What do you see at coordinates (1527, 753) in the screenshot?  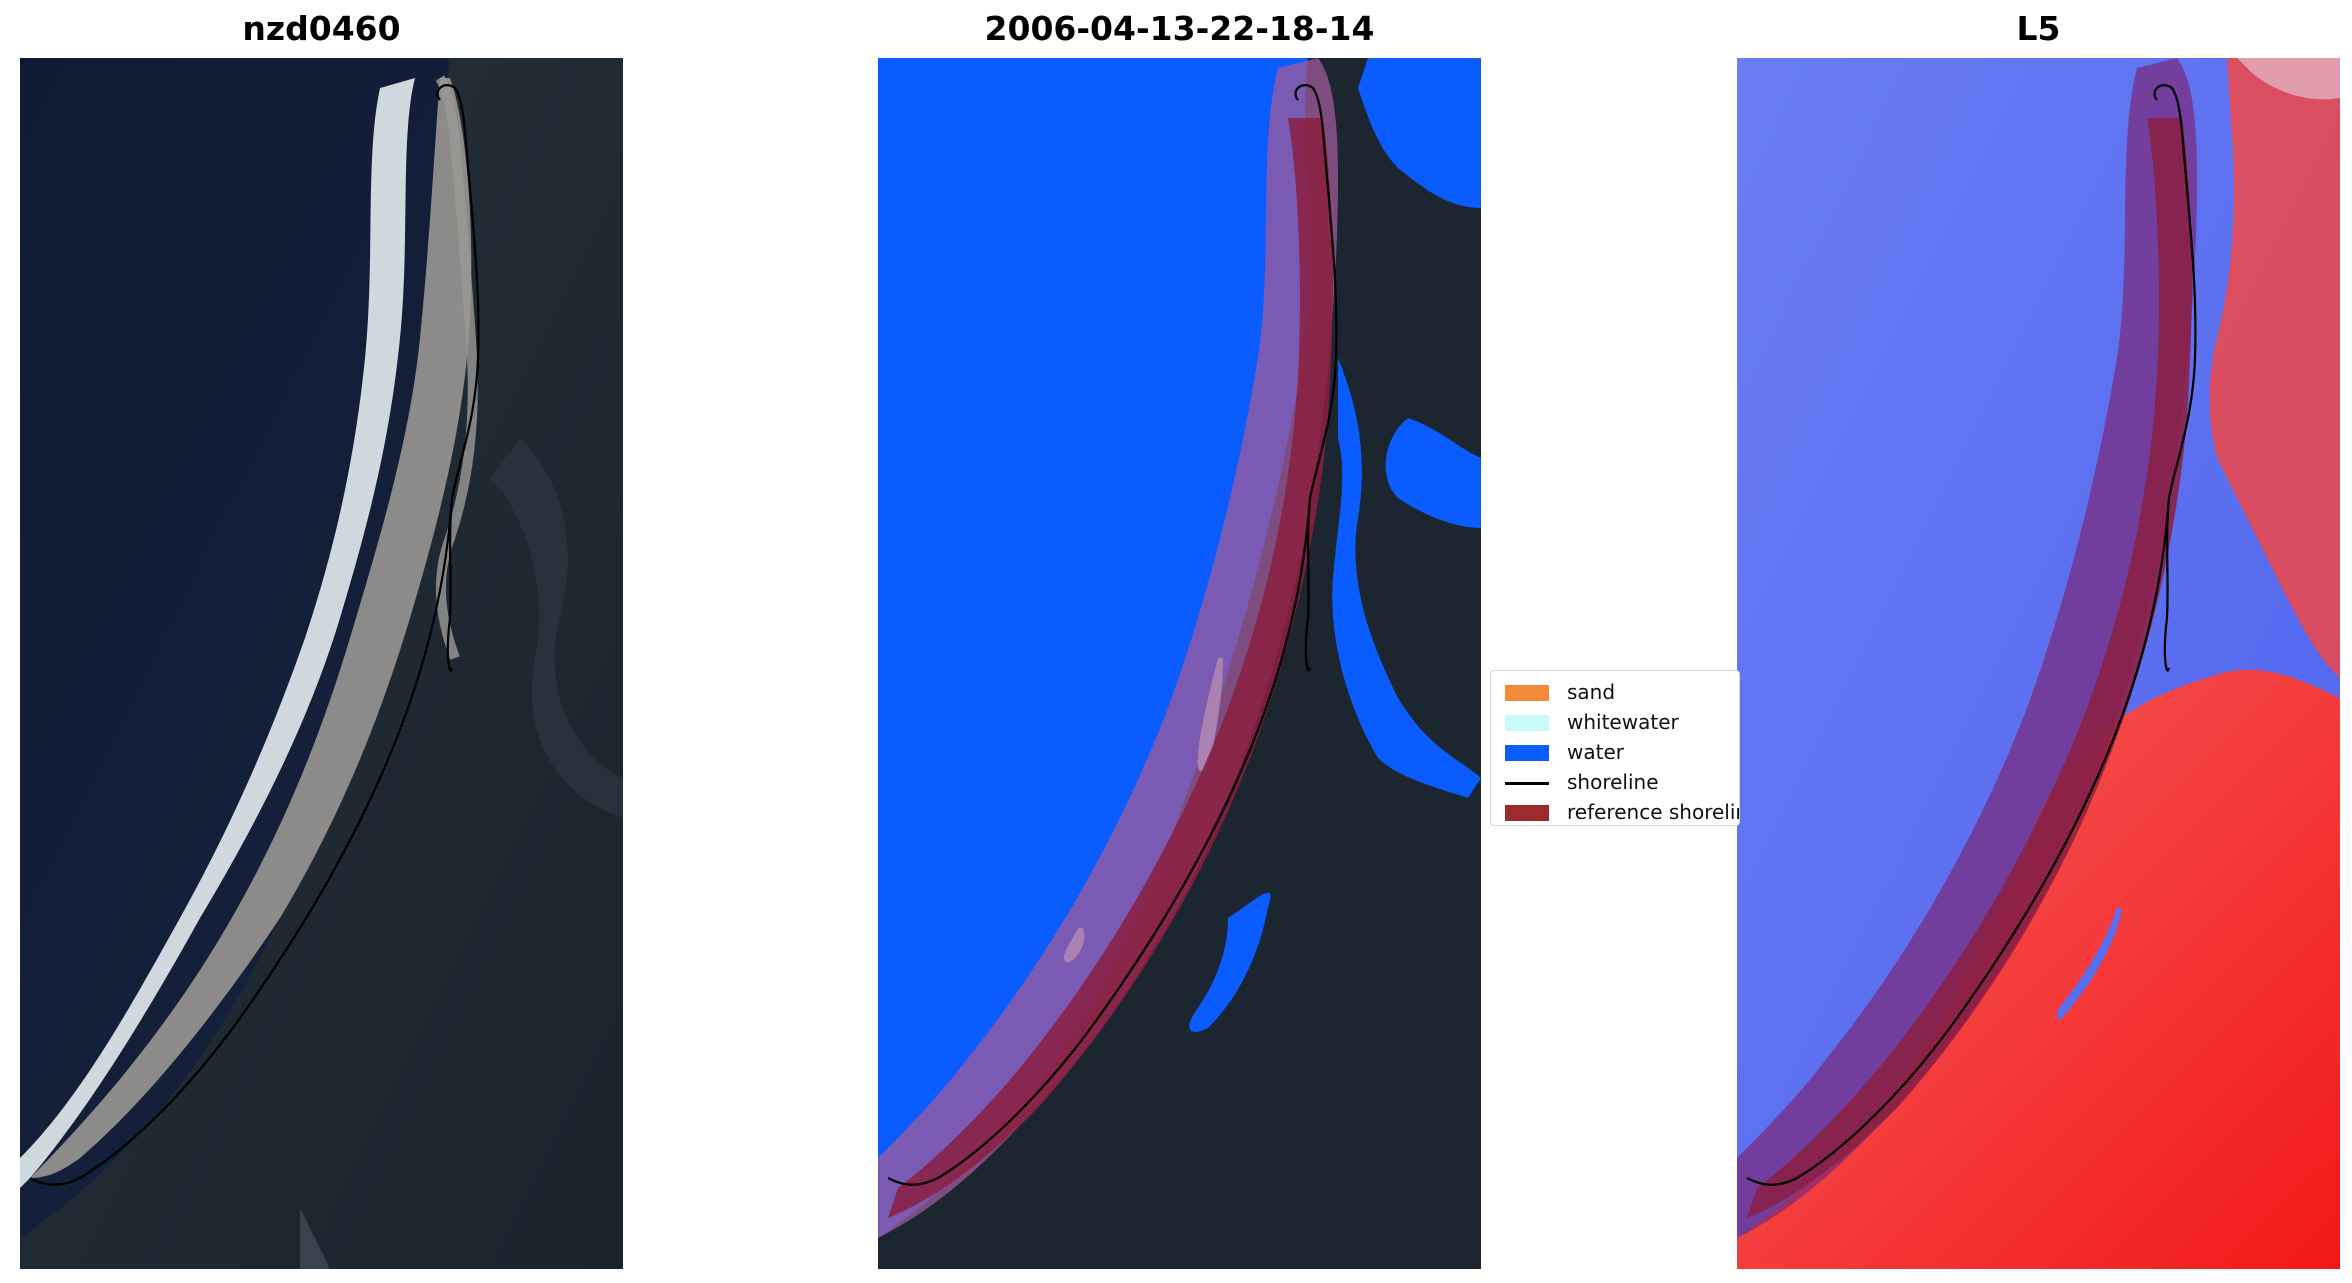 I see `water-swatch` at bounding box center [1527, 753].